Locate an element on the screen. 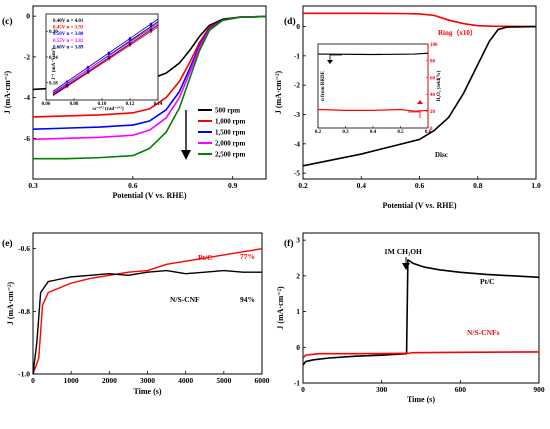 This screenshot has width=550, height=429. x-axis-tick-label: 0.3 is located at coordinates (33, 185).